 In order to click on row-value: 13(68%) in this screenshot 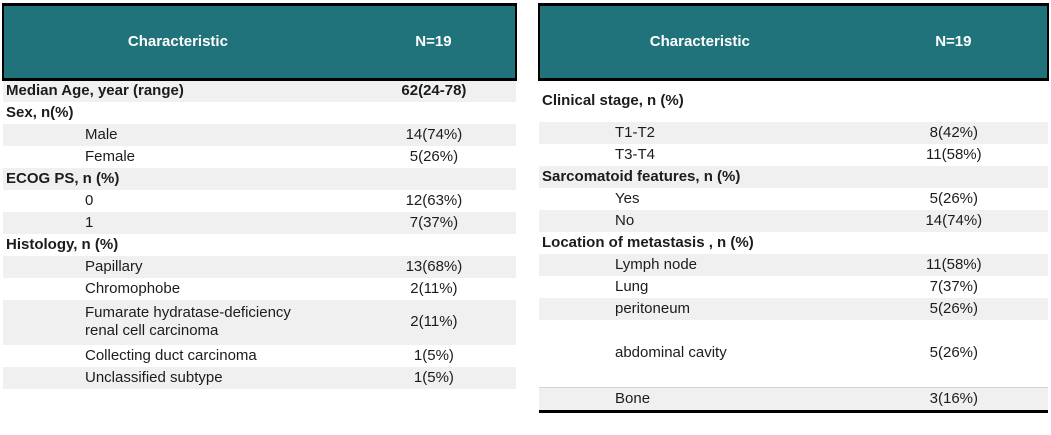, I will do `click(434, 266)`.